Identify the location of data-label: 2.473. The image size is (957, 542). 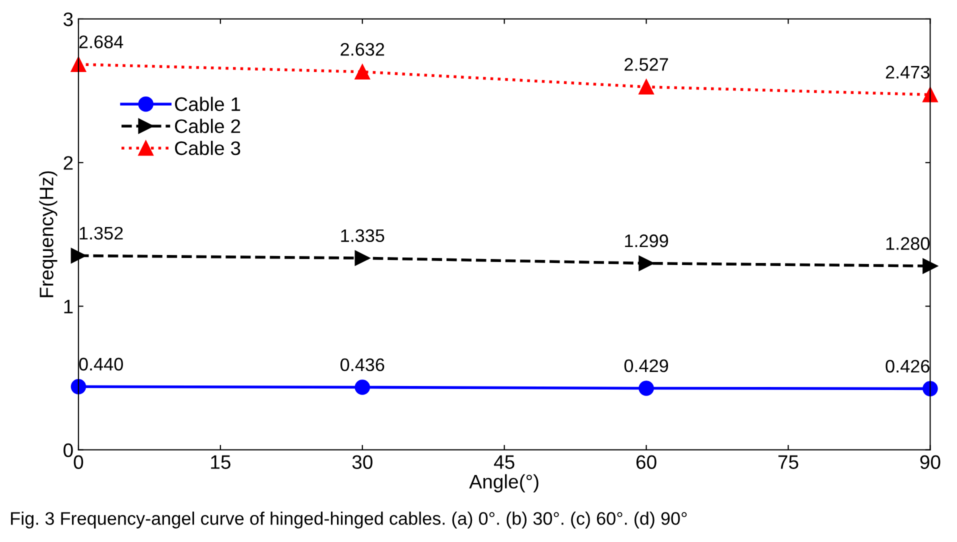
(908, 72).